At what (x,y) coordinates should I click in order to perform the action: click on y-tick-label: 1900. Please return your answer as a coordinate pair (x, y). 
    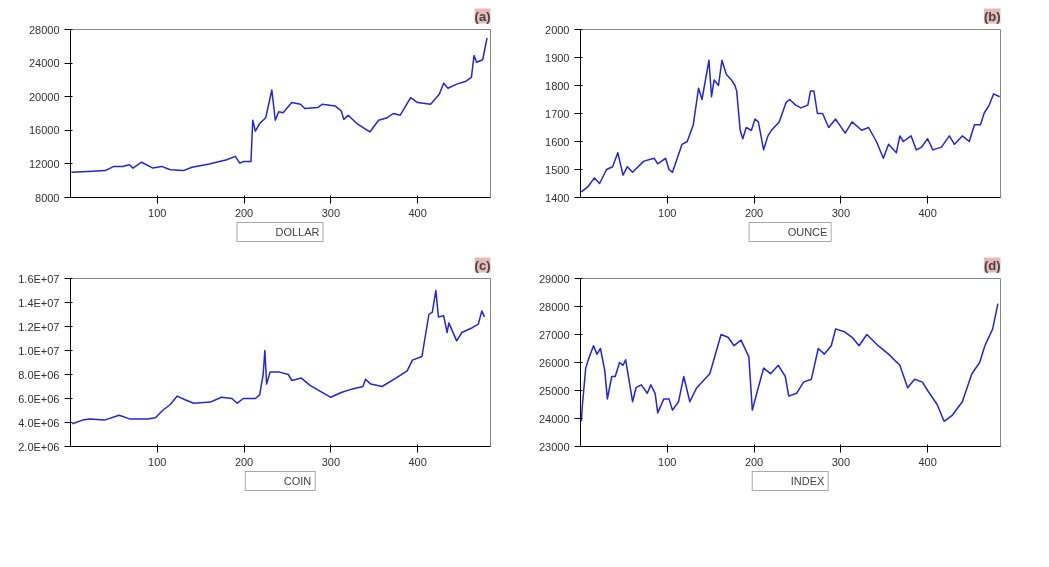
    Looking at the image, I should click on (557, 57).